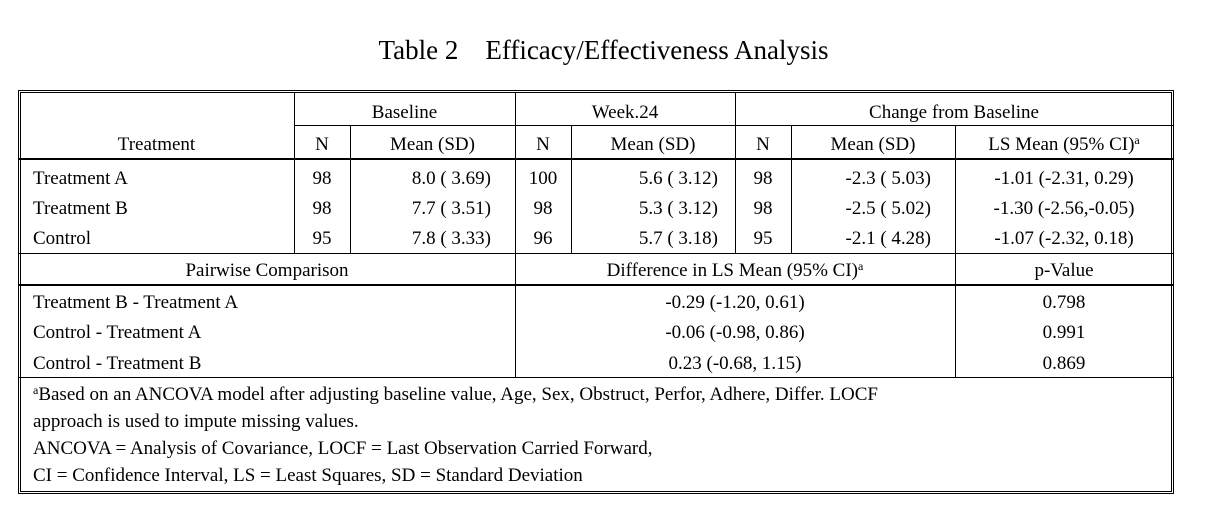 The image size is (1207, 530). What do you see at coordinates (156, 144) in the screenshot?
I see `col-header-treatment: Treatment` at bounding box center [156, 144].